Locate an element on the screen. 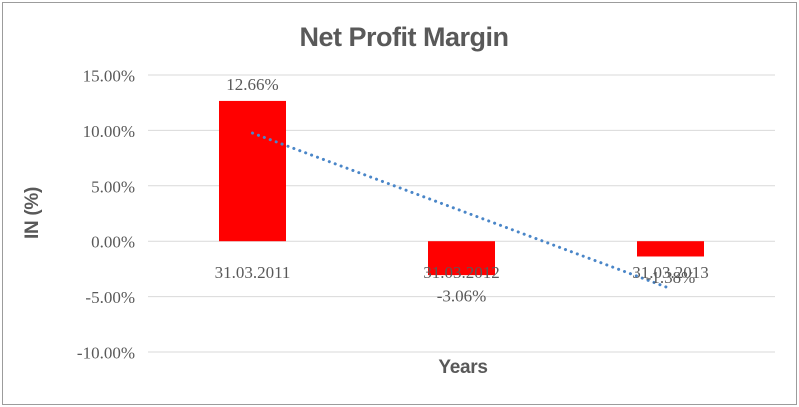 The width and height of the screenshot is (799, 407). x-category-label: 31.03.2013 is located at coordinates (670, 272).